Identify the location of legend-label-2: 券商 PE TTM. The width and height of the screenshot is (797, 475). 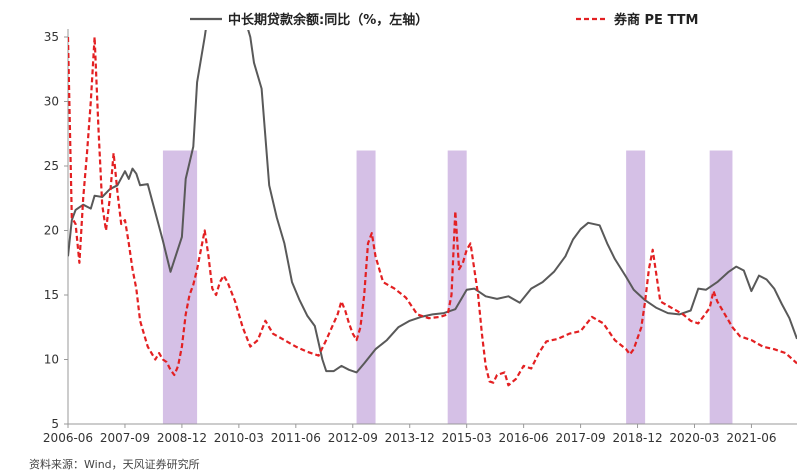
(655, 20).